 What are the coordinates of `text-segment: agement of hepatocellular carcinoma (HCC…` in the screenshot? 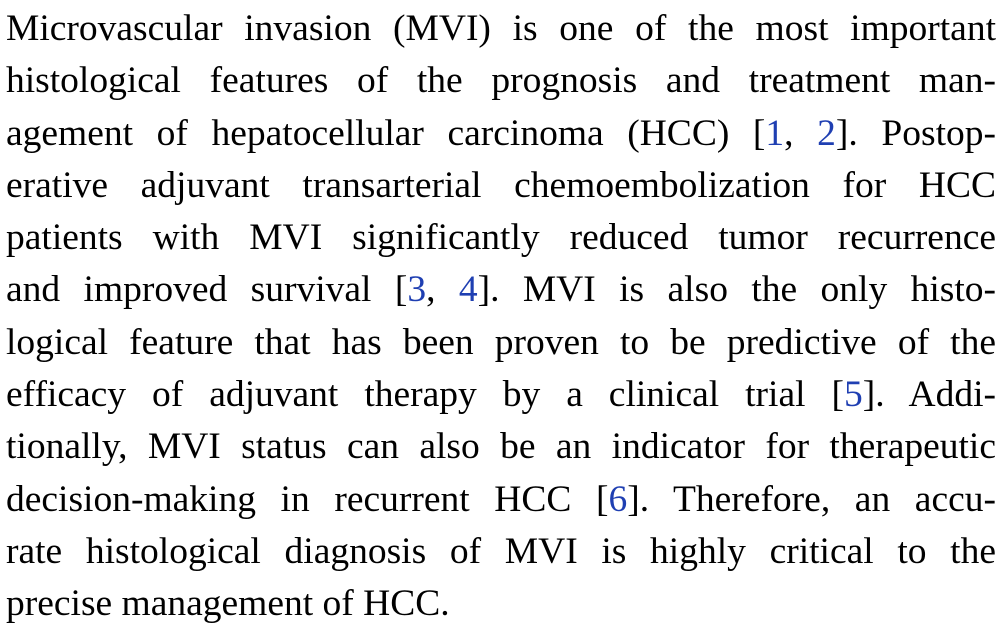 It's located at (386, 133).